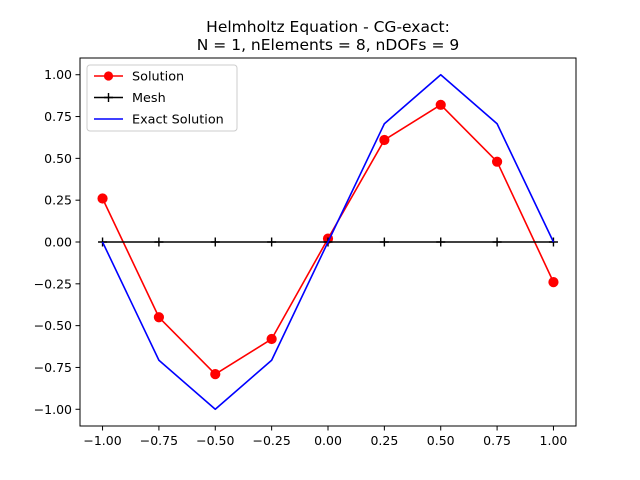 The image size is (640, 480). Describe the element at coordinates (53, 367) in the screenshot. I see `y-tick-label: −0.75` at that location.